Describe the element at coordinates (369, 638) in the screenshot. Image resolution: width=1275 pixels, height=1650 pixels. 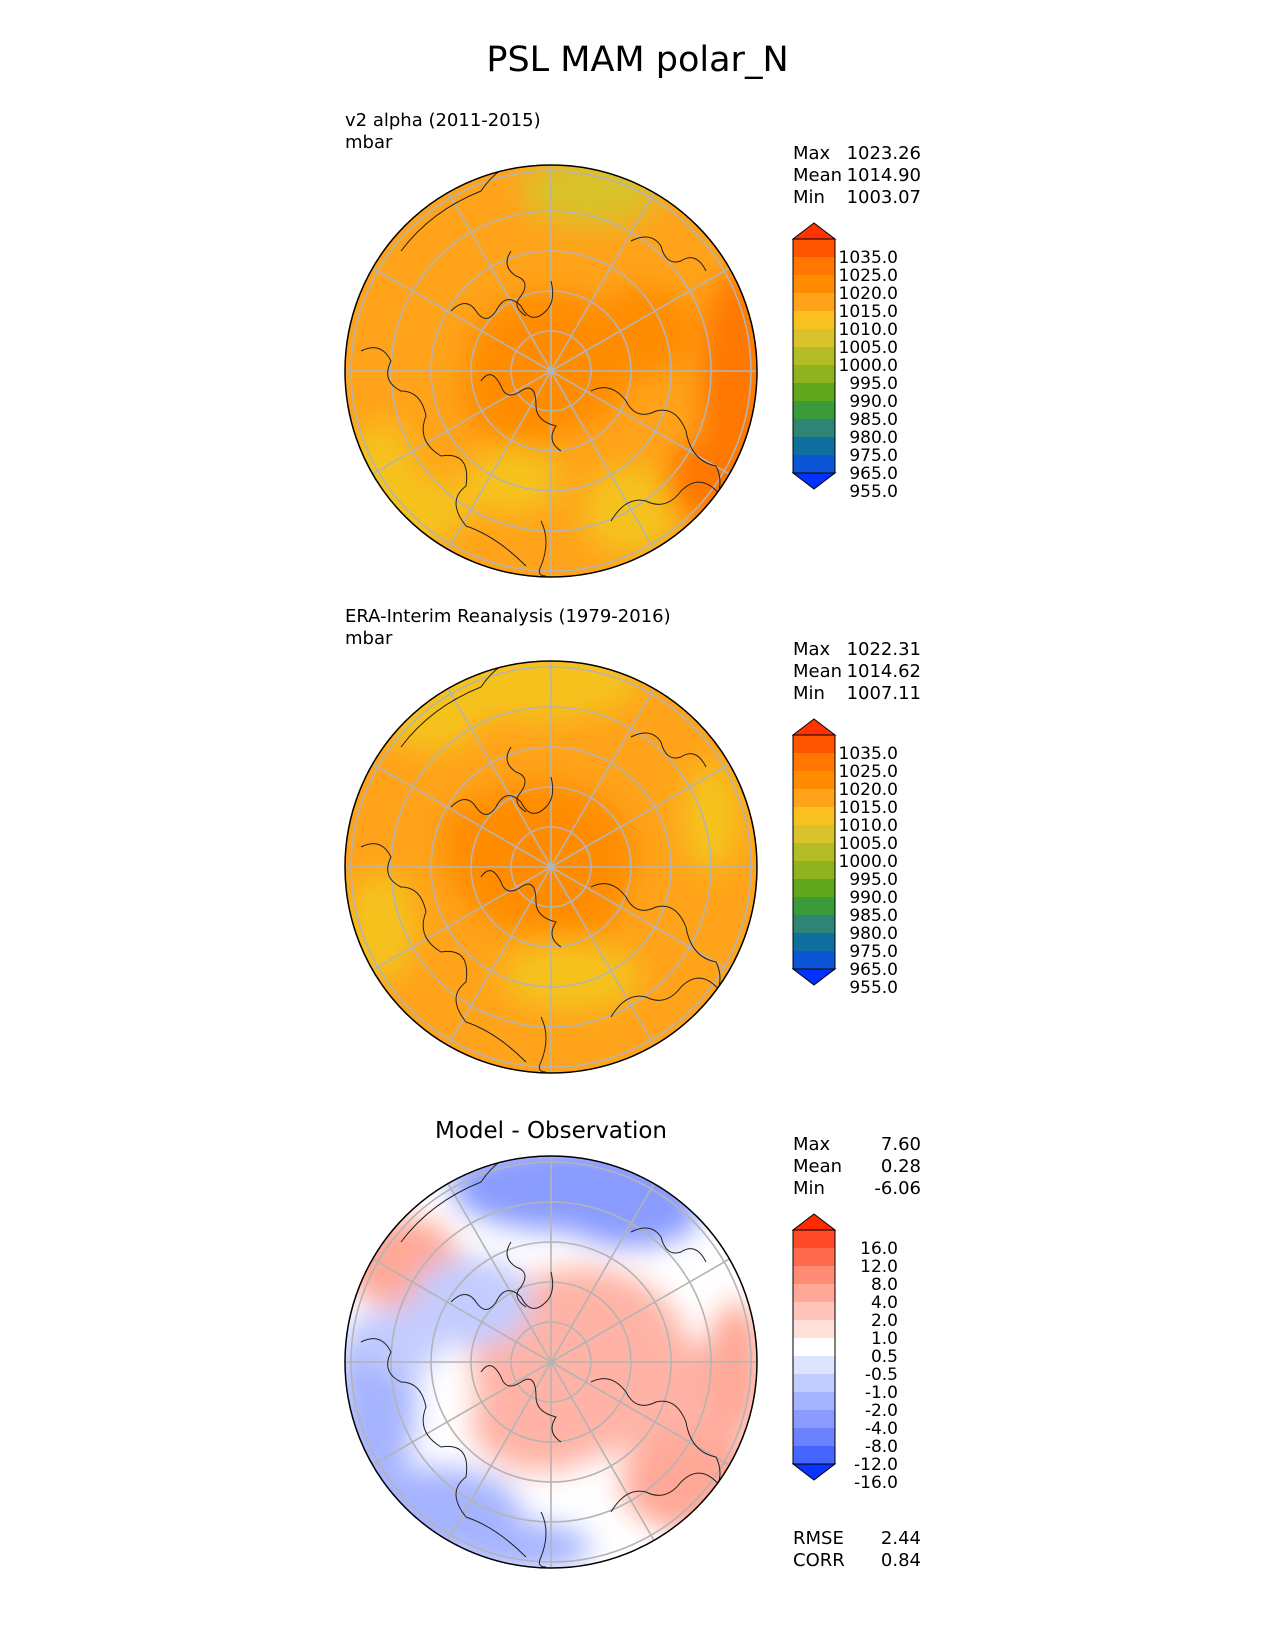
I see `panel-2-units: mbar` at that location.